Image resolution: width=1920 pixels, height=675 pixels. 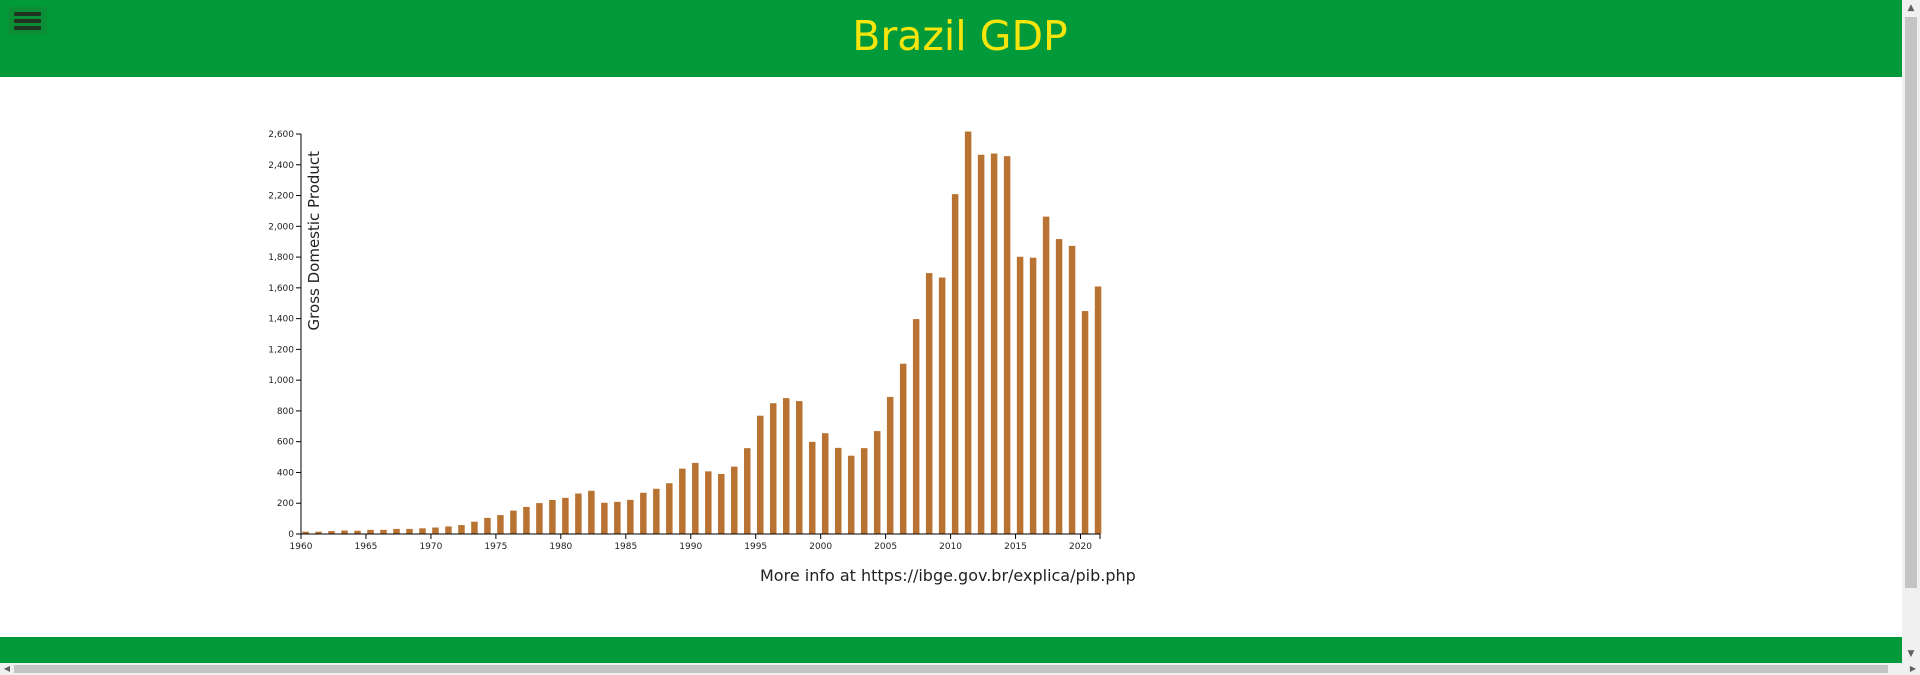 I want to click on vertical-scrollbar: ▲ ▼, so click(x=1911, y=331).